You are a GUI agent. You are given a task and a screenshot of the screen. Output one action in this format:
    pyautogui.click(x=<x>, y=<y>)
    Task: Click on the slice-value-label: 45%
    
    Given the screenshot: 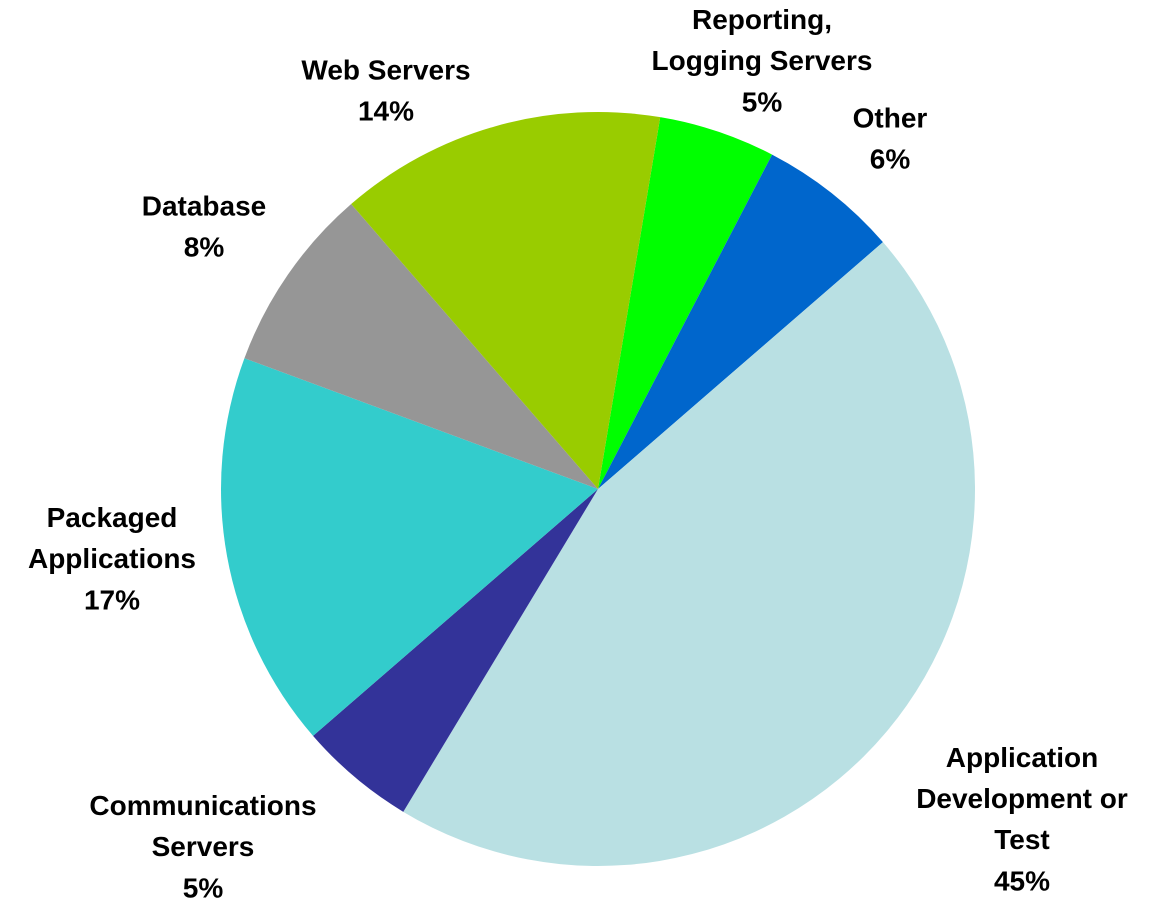 What is the action you would take?
    pyautogui.click(x=1022, y=880)
    